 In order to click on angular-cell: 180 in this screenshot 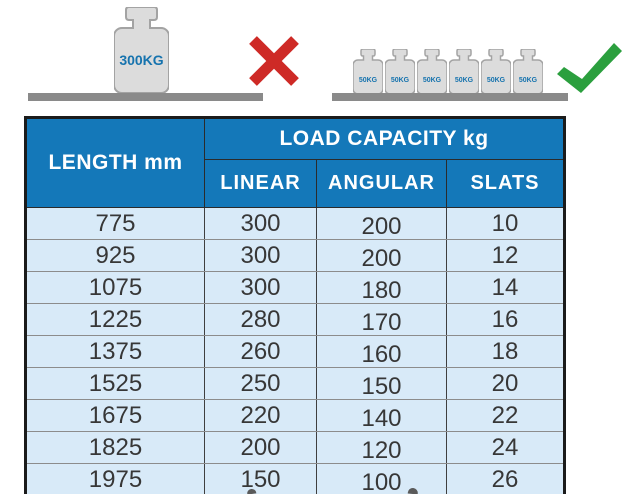, I will do `click(381, 287)`.